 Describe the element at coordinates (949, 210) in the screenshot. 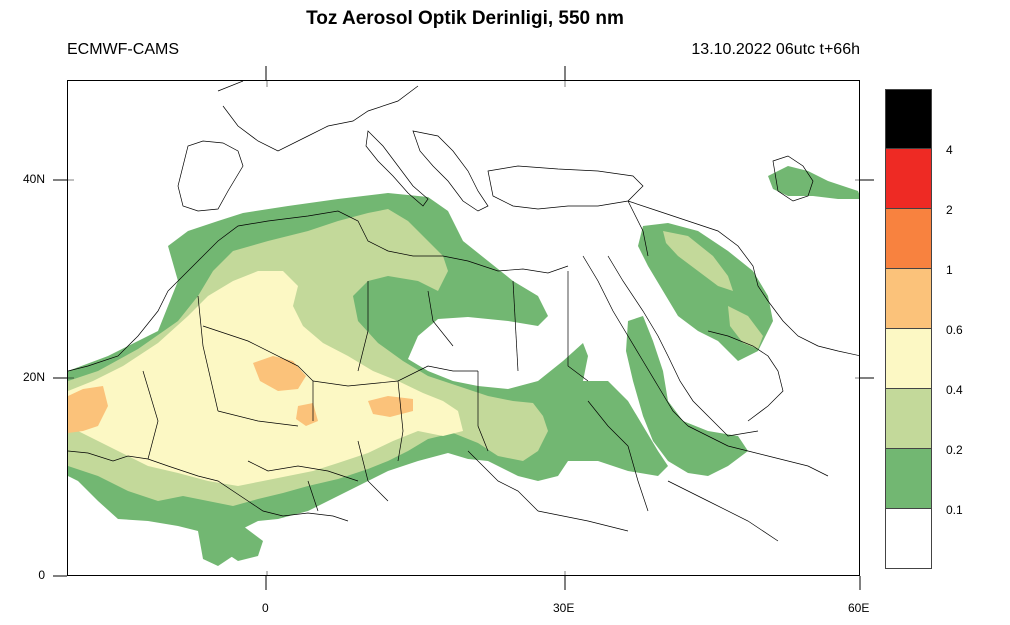

I see `legend-label-2: 2` at that location.